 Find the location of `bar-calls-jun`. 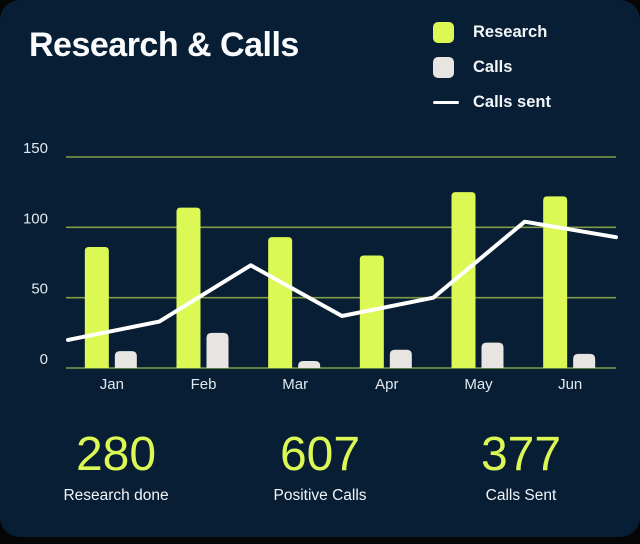

bar-calls-jun is located at coordinates (584, 360).